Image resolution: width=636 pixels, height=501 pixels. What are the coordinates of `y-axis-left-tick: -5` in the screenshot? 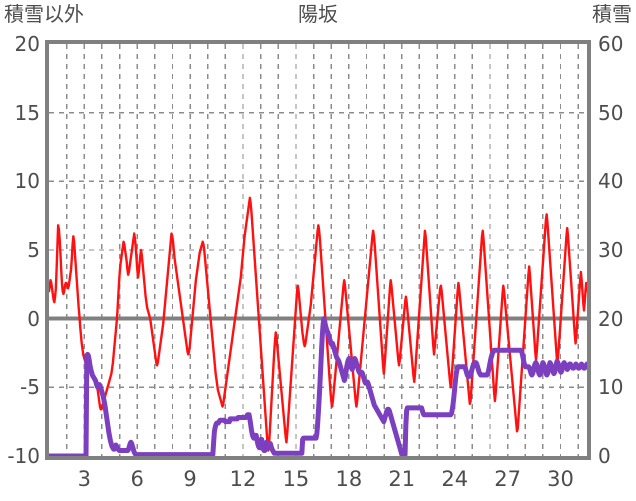 It's located at (30, 387).